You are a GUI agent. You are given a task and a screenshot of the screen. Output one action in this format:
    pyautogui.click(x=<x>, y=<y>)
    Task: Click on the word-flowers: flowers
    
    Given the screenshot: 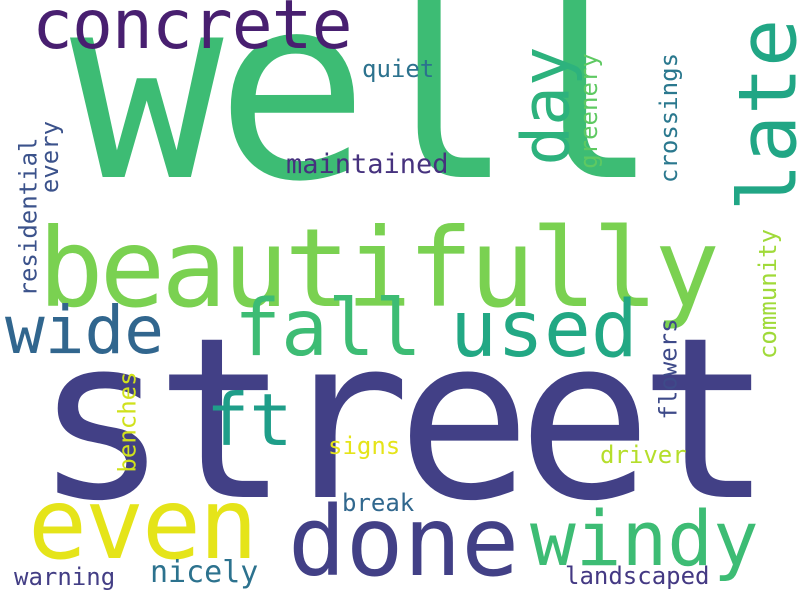 What is the action you would take?
    pyautogui.click(x=668, y=369)
    